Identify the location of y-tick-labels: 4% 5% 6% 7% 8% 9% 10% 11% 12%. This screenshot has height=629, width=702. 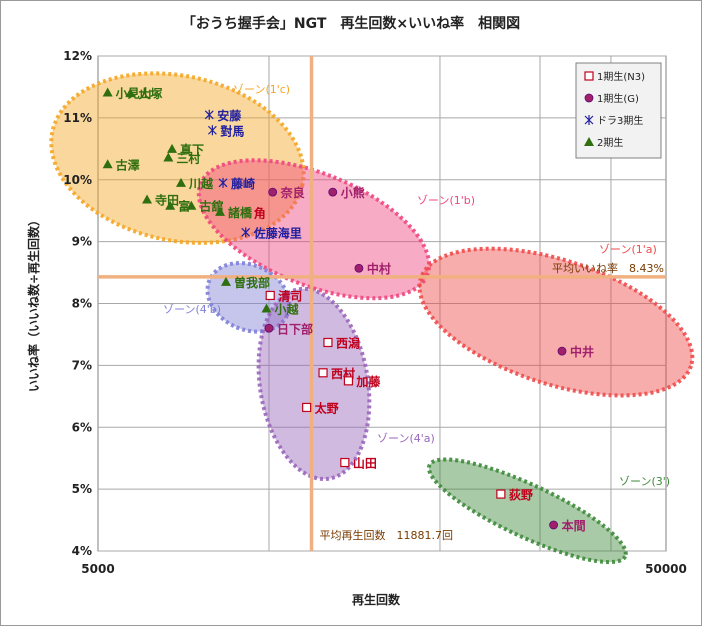
(77, 303).